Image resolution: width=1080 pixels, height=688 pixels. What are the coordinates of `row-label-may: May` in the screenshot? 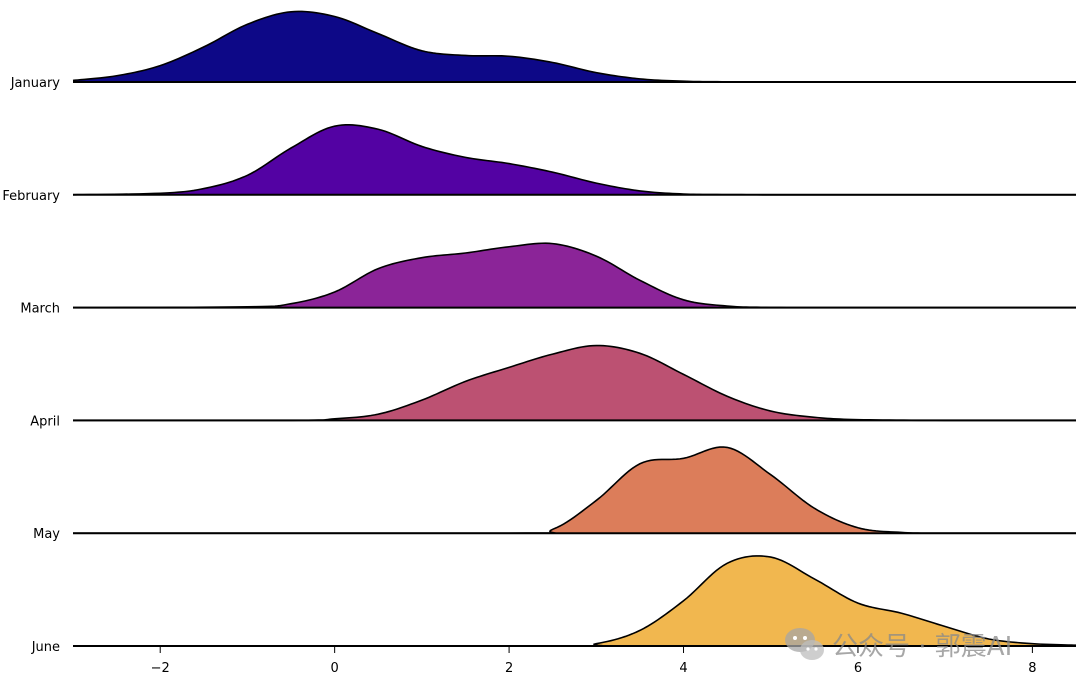 It's located at (46, 534).